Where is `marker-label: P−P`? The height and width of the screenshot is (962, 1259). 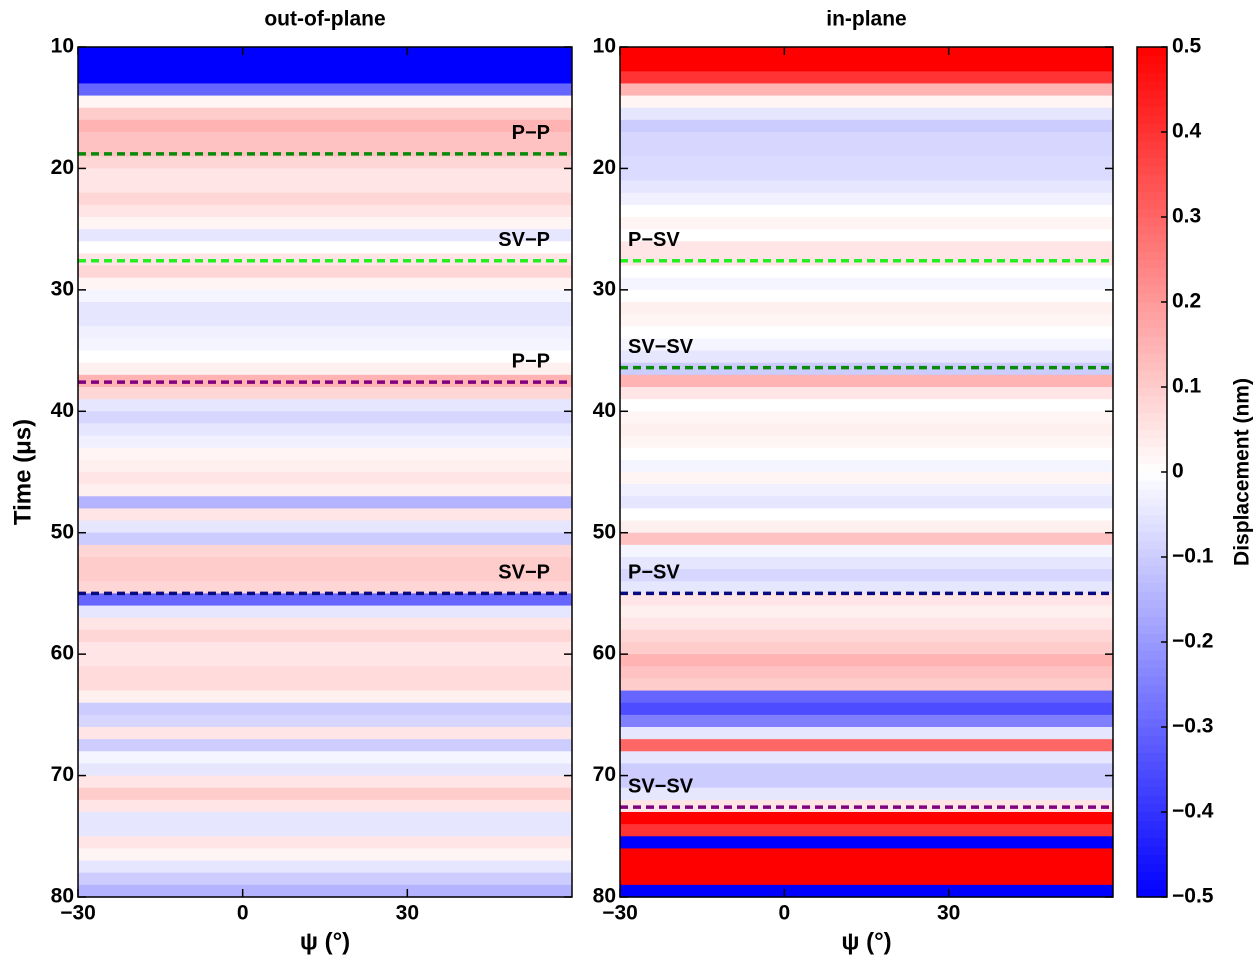
marker-label: P−P is located at coordinates (531, 133).